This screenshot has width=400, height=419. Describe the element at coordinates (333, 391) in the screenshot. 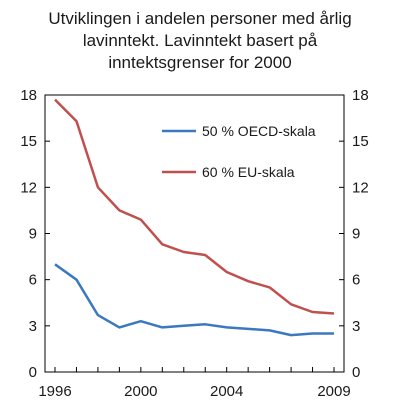

I see `x-tick-label-3: 2009` at that location.